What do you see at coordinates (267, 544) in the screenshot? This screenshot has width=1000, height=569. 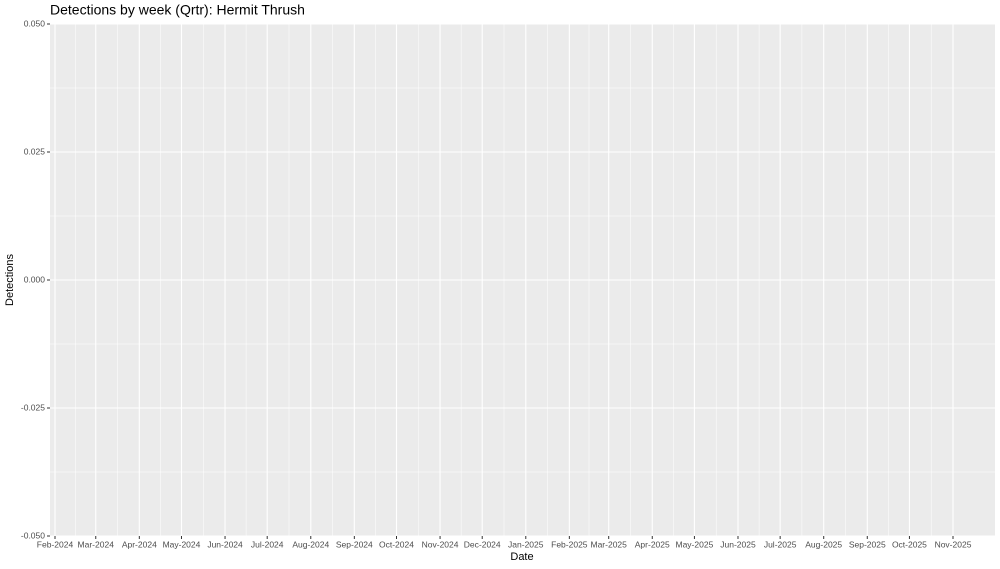 I see `x-tick-label: Jul-2024` at bounding box center [267, 544].